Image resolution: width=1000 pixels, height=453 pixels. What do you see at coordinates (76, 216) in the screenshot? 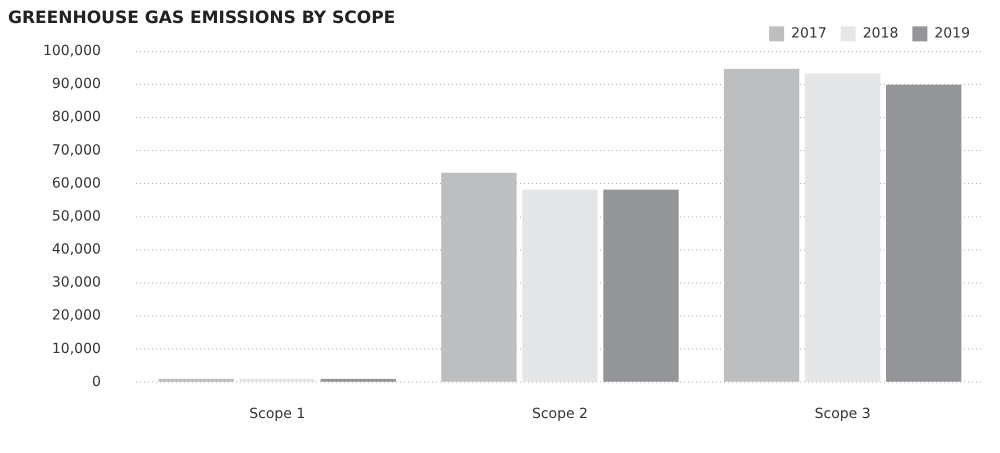
I see `y-tick-label: 50,000` at bounding box center [76, 216].